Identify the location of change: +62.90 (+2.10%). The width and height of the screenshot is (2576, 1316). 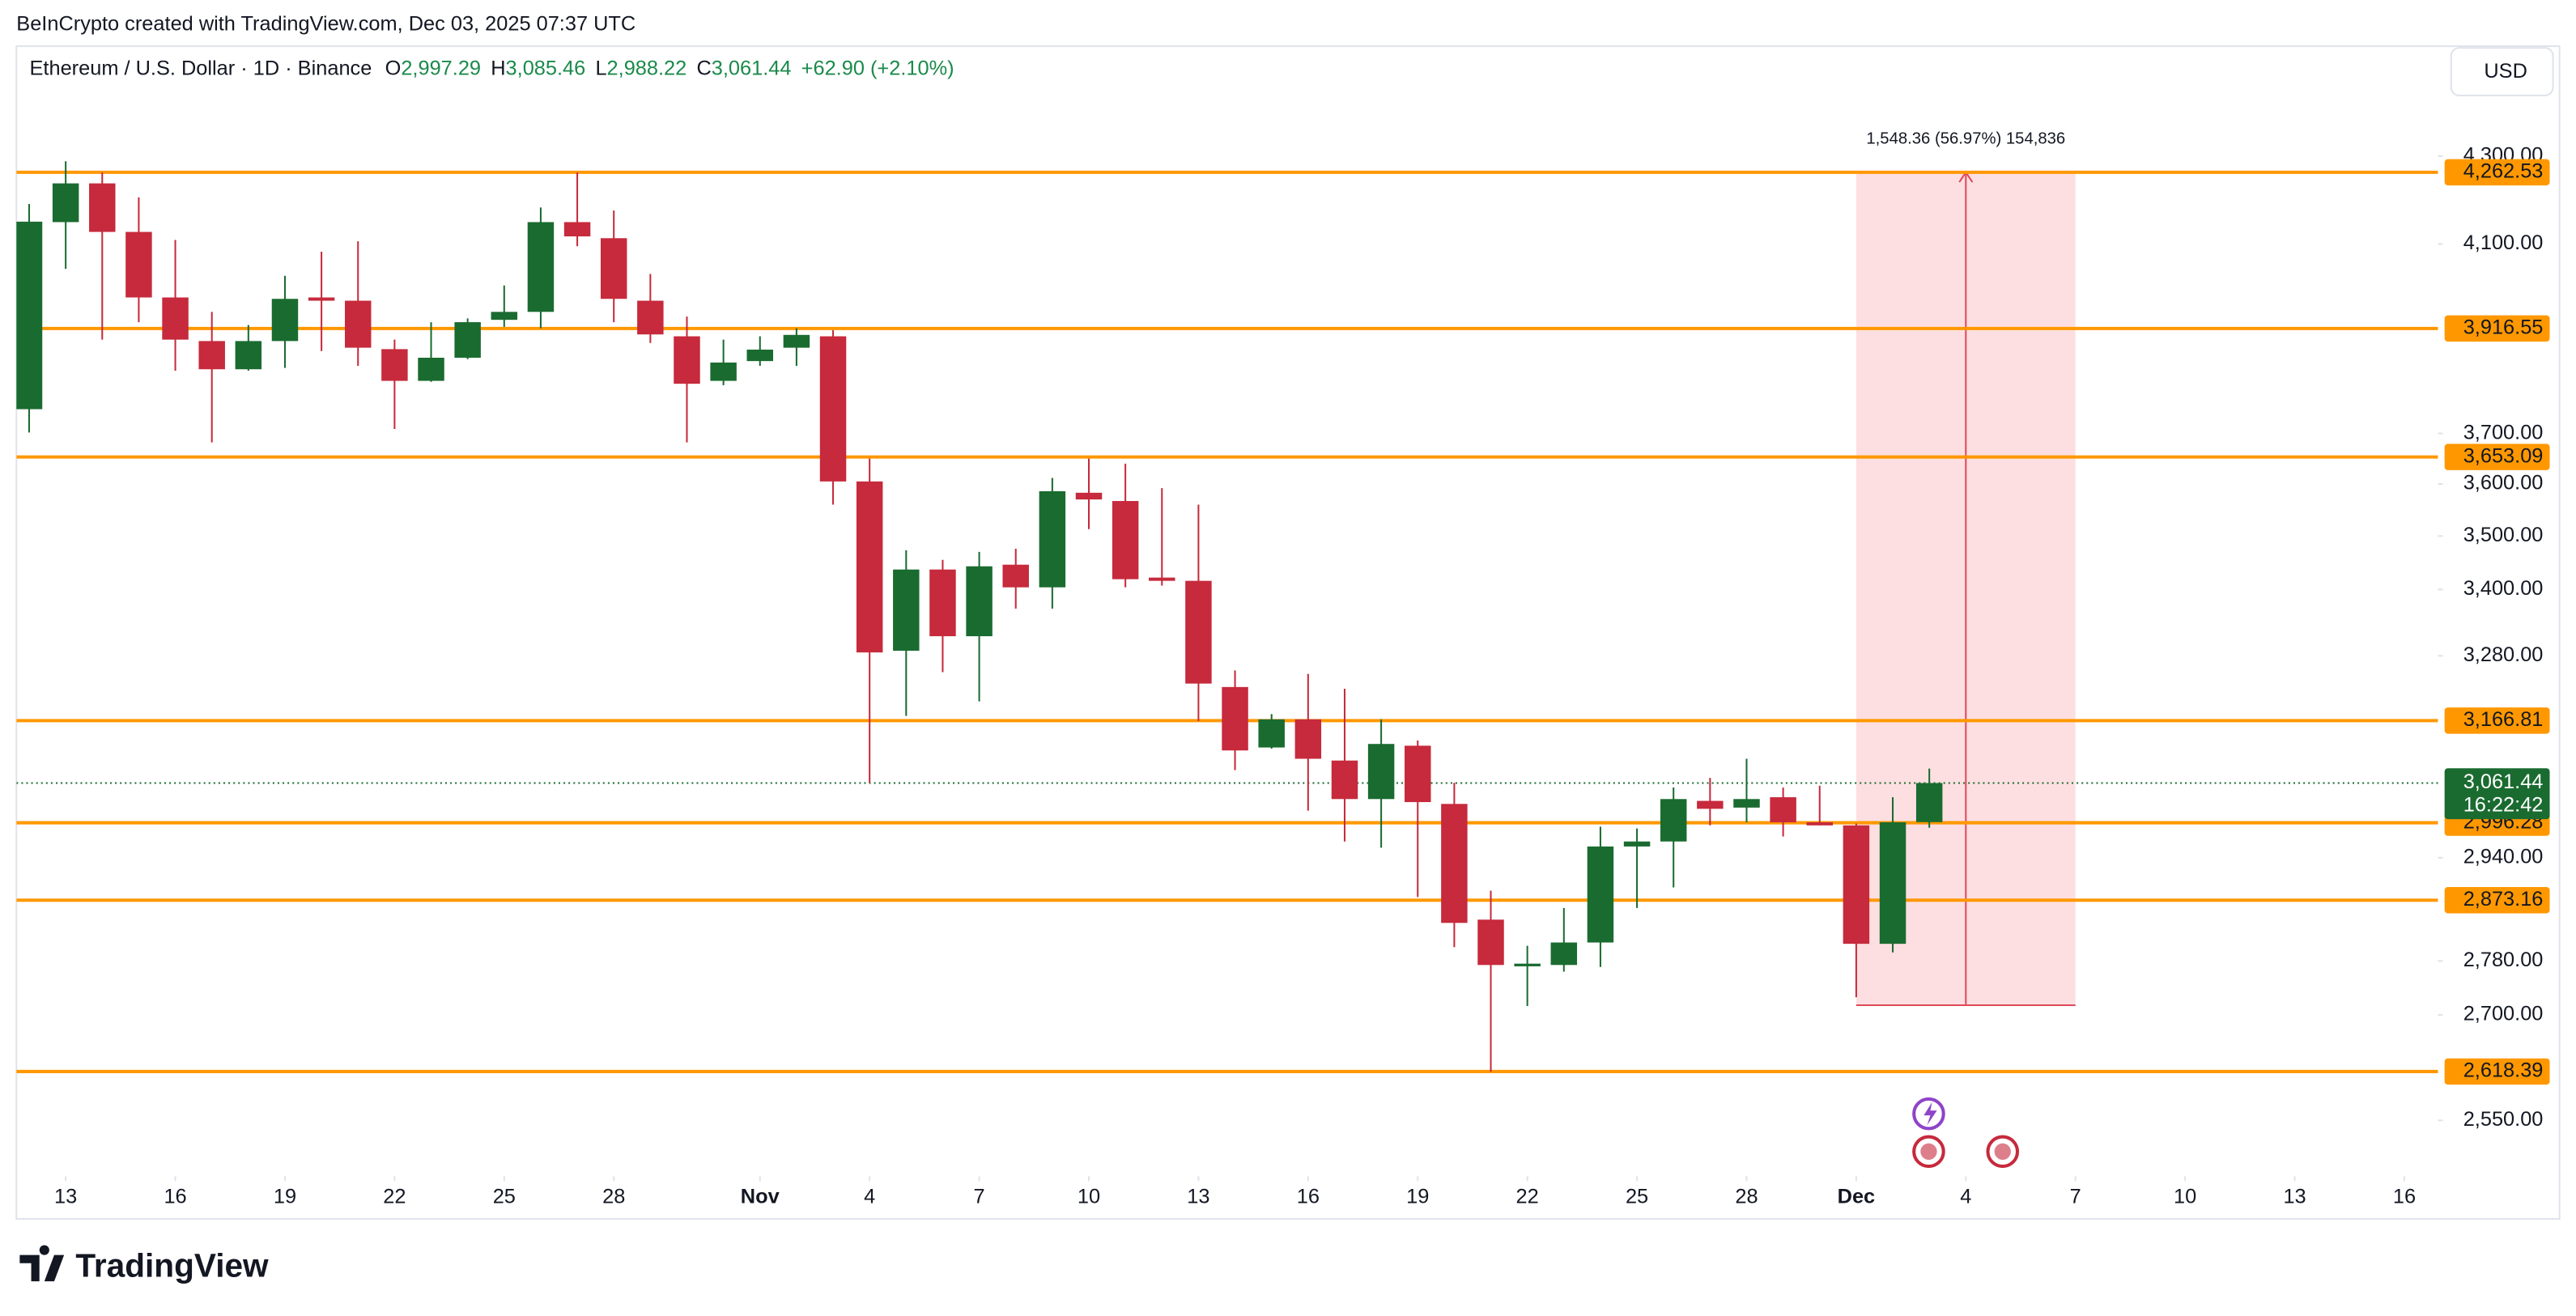
(877, 68).